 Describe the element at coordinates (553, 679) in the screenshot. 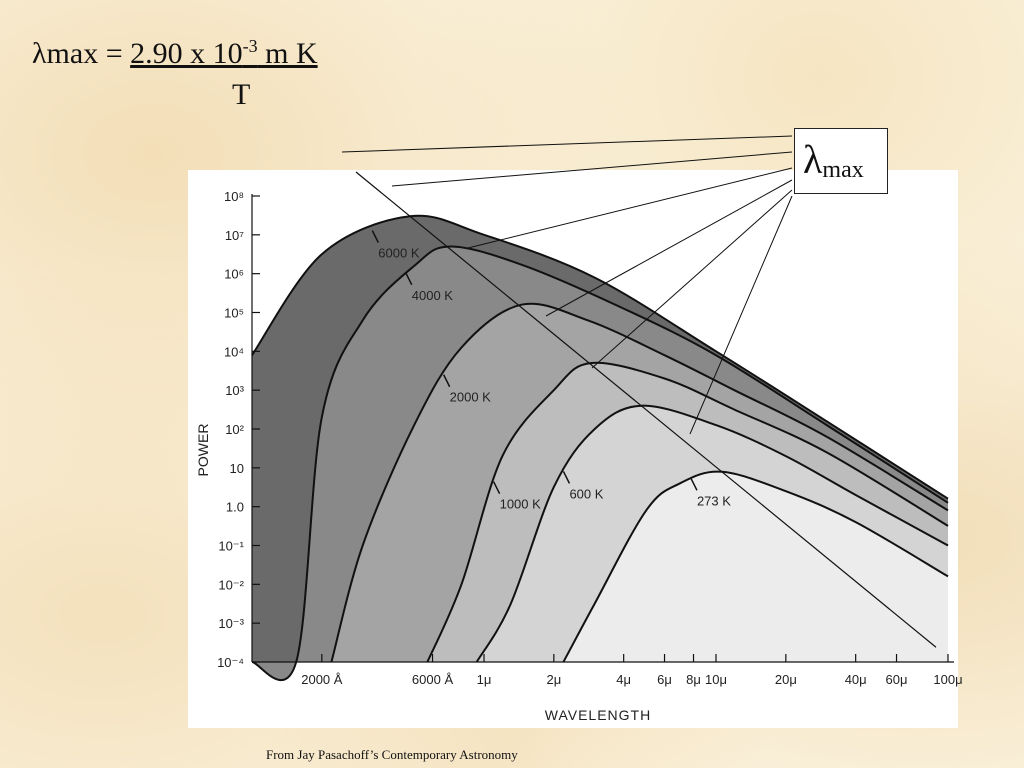

I see `x-tick-label: 2μ` at that location.